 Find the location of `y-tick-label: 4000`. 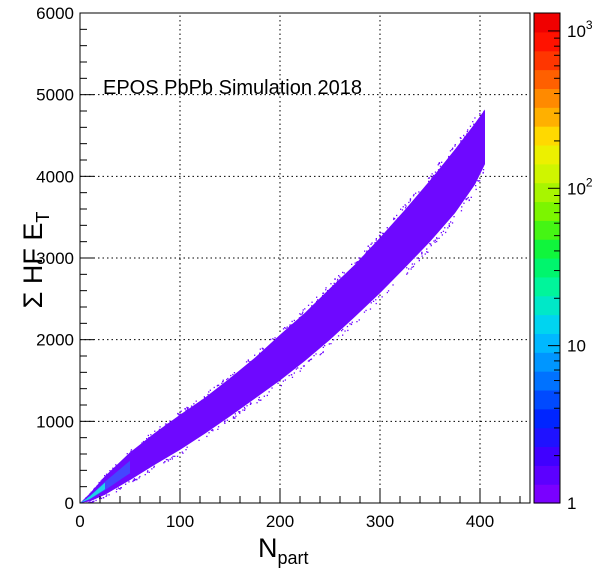

y-tick-label: 4000 is located at coordinates (55, 176).